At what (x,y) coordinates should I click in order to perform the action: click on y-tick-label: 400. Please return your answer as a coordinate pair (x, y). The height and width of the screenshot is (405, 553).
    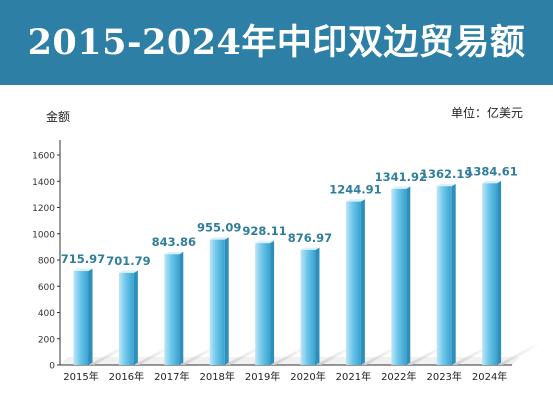
    Looking at the image, I should click on (46, 314).